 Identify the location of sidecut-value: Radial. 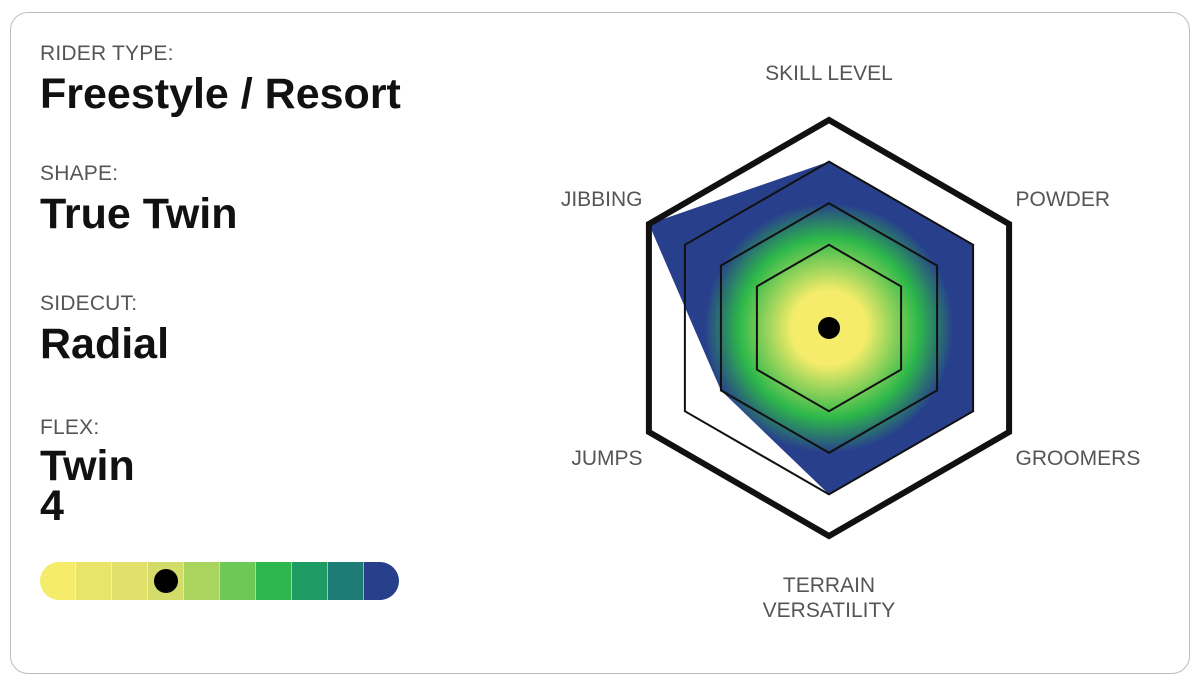
(105, 344).